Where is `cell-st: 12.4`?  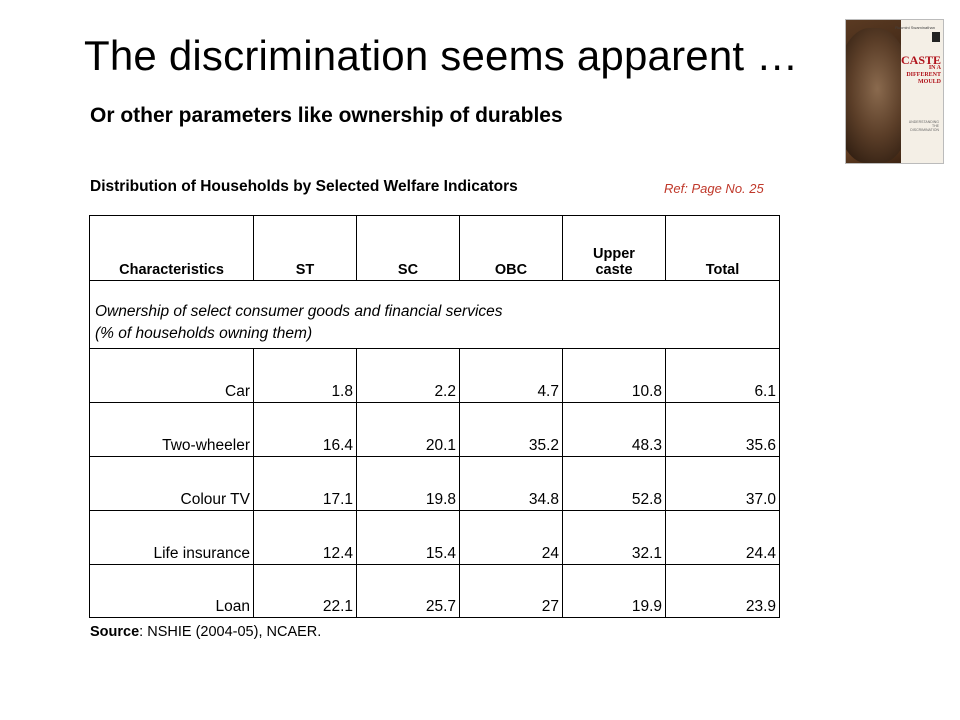 cell-st: 12.4 is located at coordinates (305, 537).